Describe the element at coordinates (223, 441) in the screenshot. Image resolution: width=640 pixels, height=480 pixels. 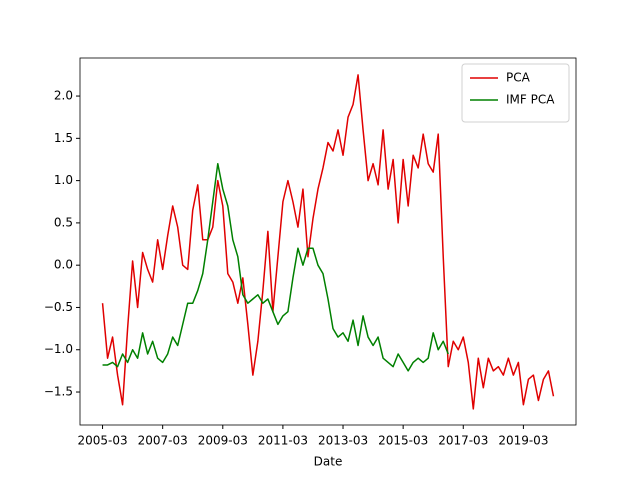
I see `x-tick-label: 2009-03` at that location.